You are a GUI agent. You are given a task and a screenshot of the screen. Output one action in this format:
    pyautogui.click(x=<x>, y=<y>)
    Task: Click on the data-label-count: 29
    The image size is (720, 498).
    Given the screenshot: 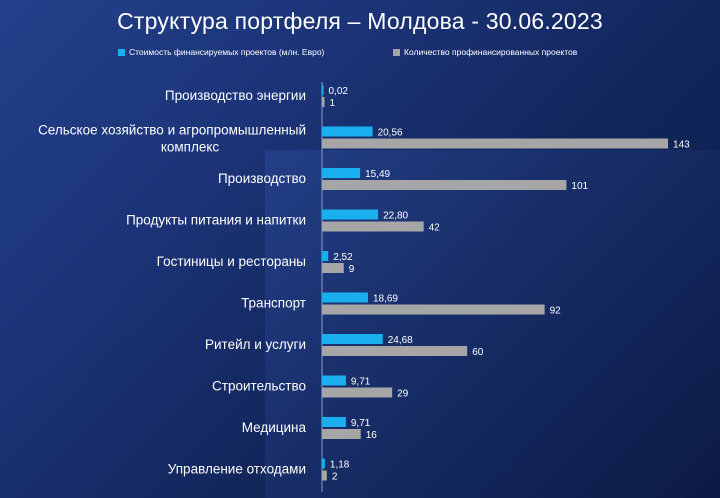 What is the action you would take?
    pyautogui.click(x=403, y=394)
    